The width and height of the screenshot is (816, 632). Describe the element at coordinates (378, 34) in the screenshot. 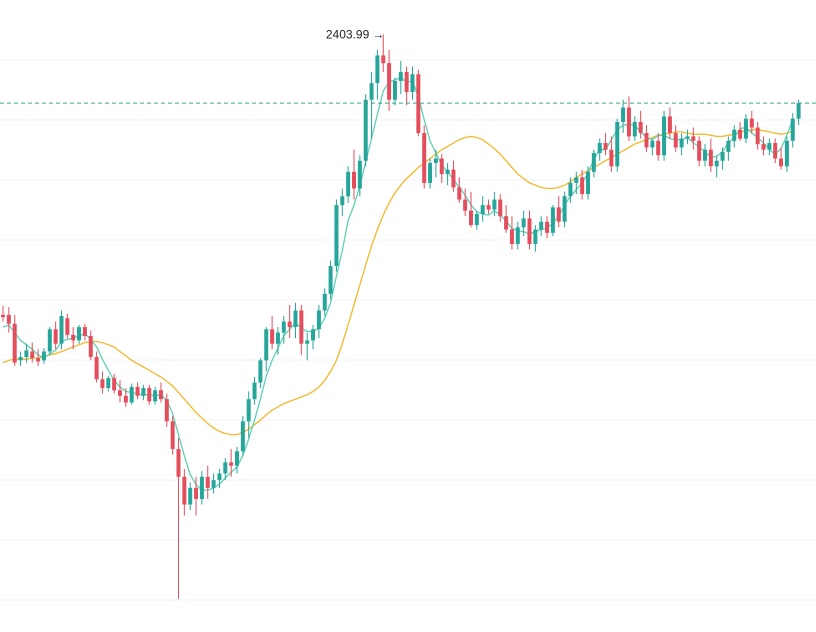

I see `high-arrow-icon: →` at that location.